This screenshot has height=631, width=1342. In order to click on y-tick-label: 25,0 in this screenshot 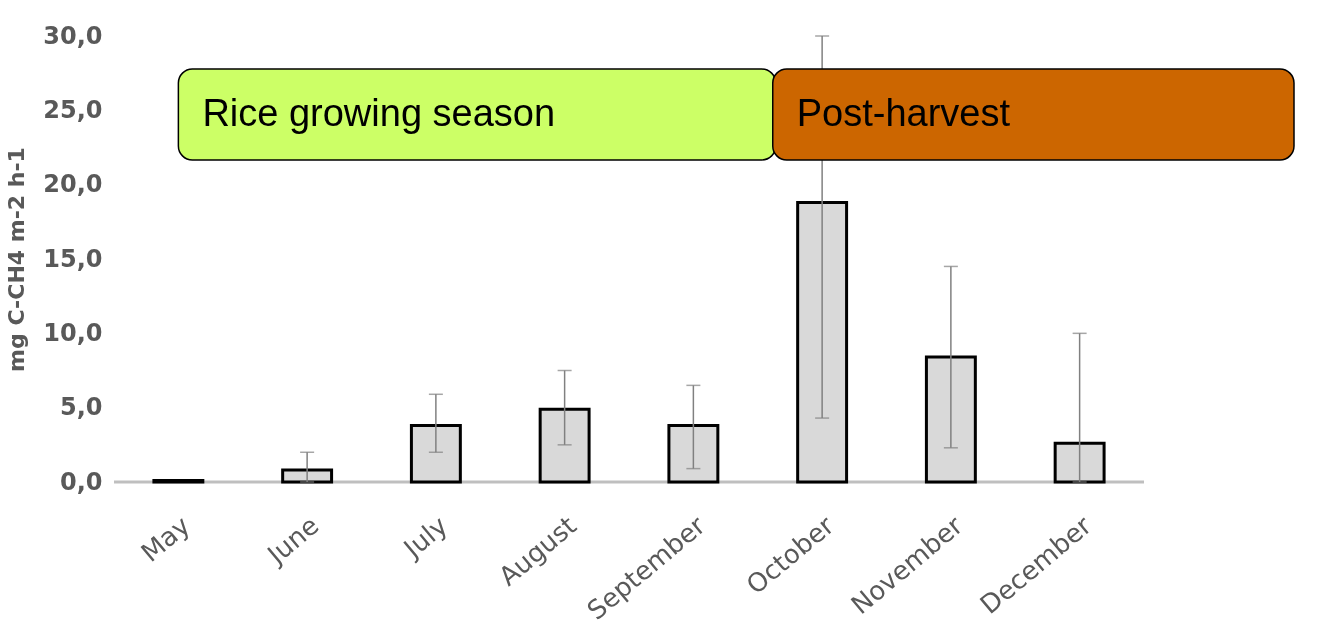, I will do `click(73, 109)`.